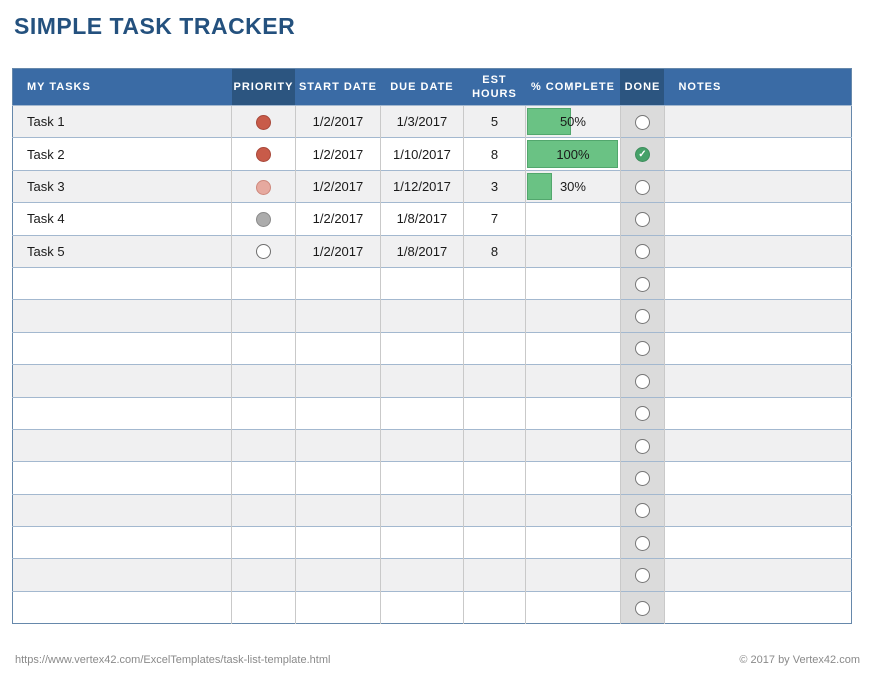 The height and width of the screenshot is (681, 873). What do you see at coordinates (572, 121) in the screenshot?
I see `complete-cell: 50%` at bounding box center [572, 121].